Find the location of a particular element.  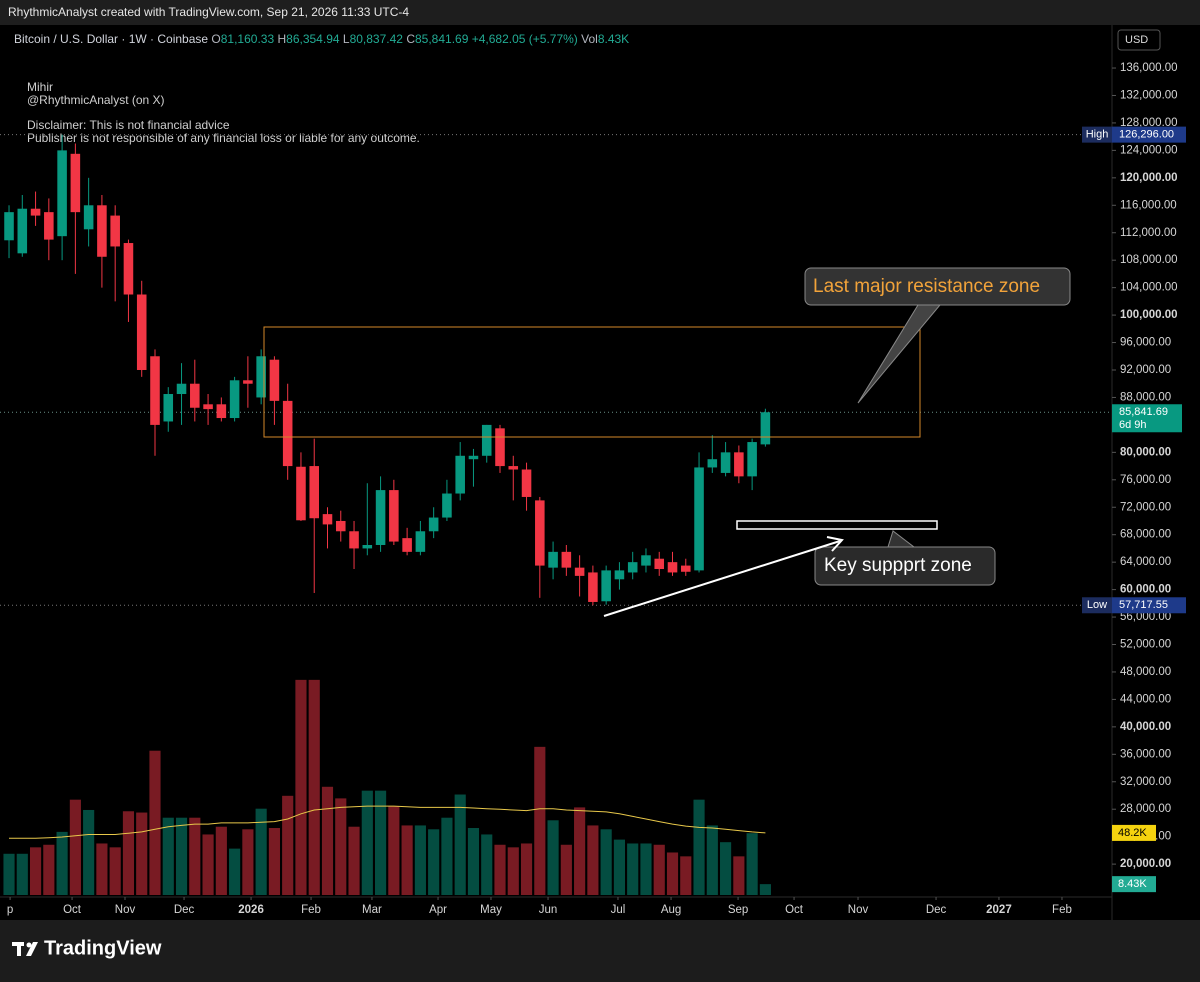

callout-text: Key suppprt zone is located at coordinates (898, 565).